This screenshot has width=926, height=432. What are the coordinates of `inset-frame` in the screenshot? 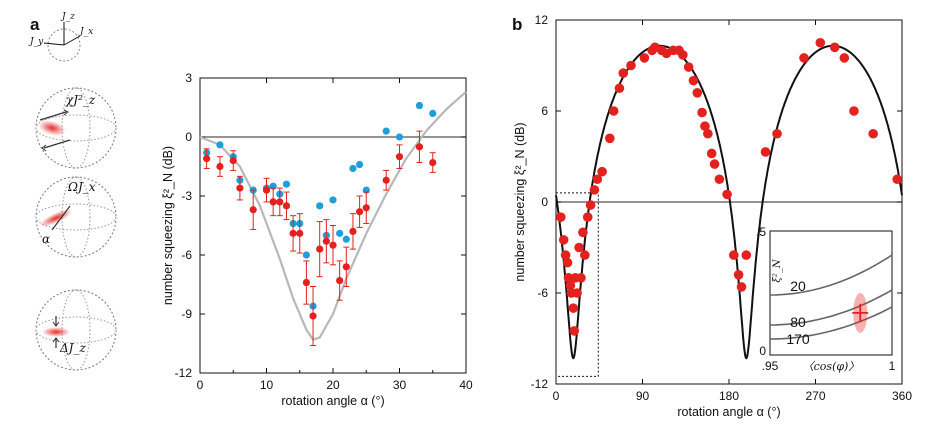 It's located at (831, 293).